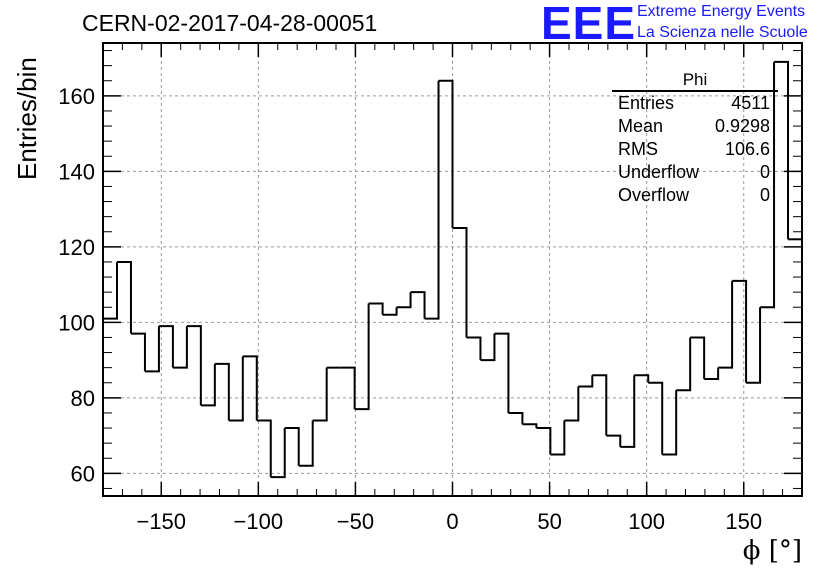 The image size is (836, 572). What do you see at coordinates (83, 398) in the screenshot?
I see `y-tick-label: 80` at bounding box center [83, 398].